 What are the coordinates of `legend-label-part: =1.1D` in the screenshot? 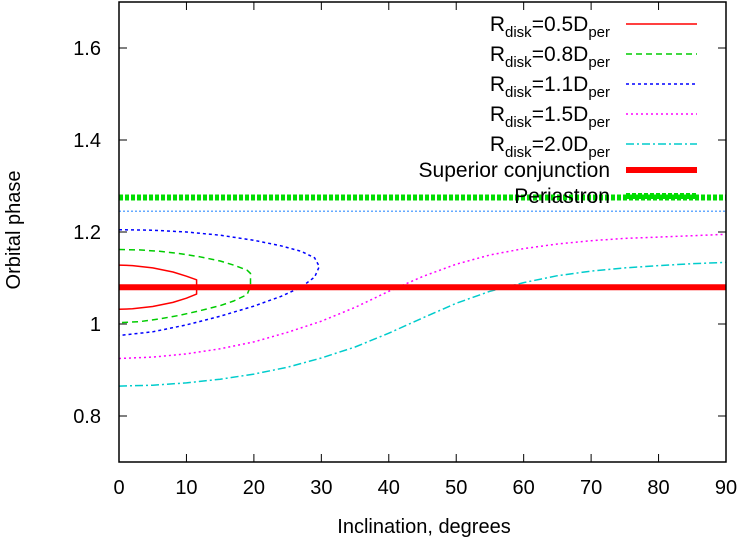 It's located at (560, 84).